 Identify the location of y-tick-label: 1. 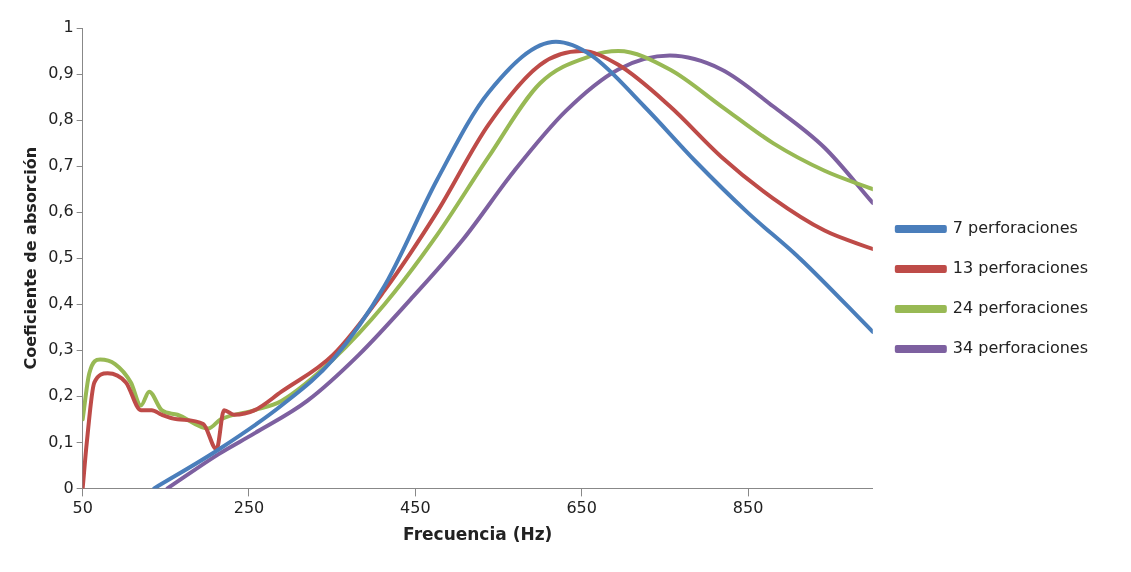
(68, 27).